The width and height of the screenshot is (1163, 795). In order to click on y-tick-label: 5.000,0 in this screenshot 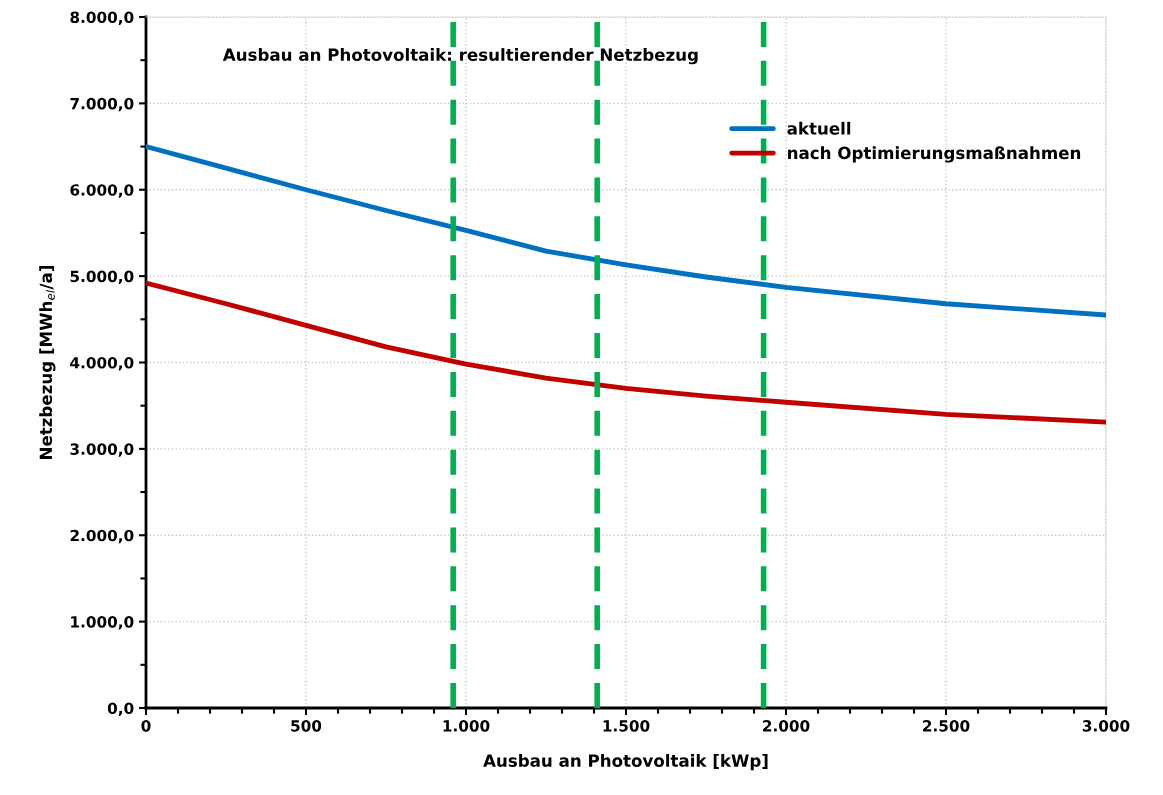, I will do `click(102, 277)`.